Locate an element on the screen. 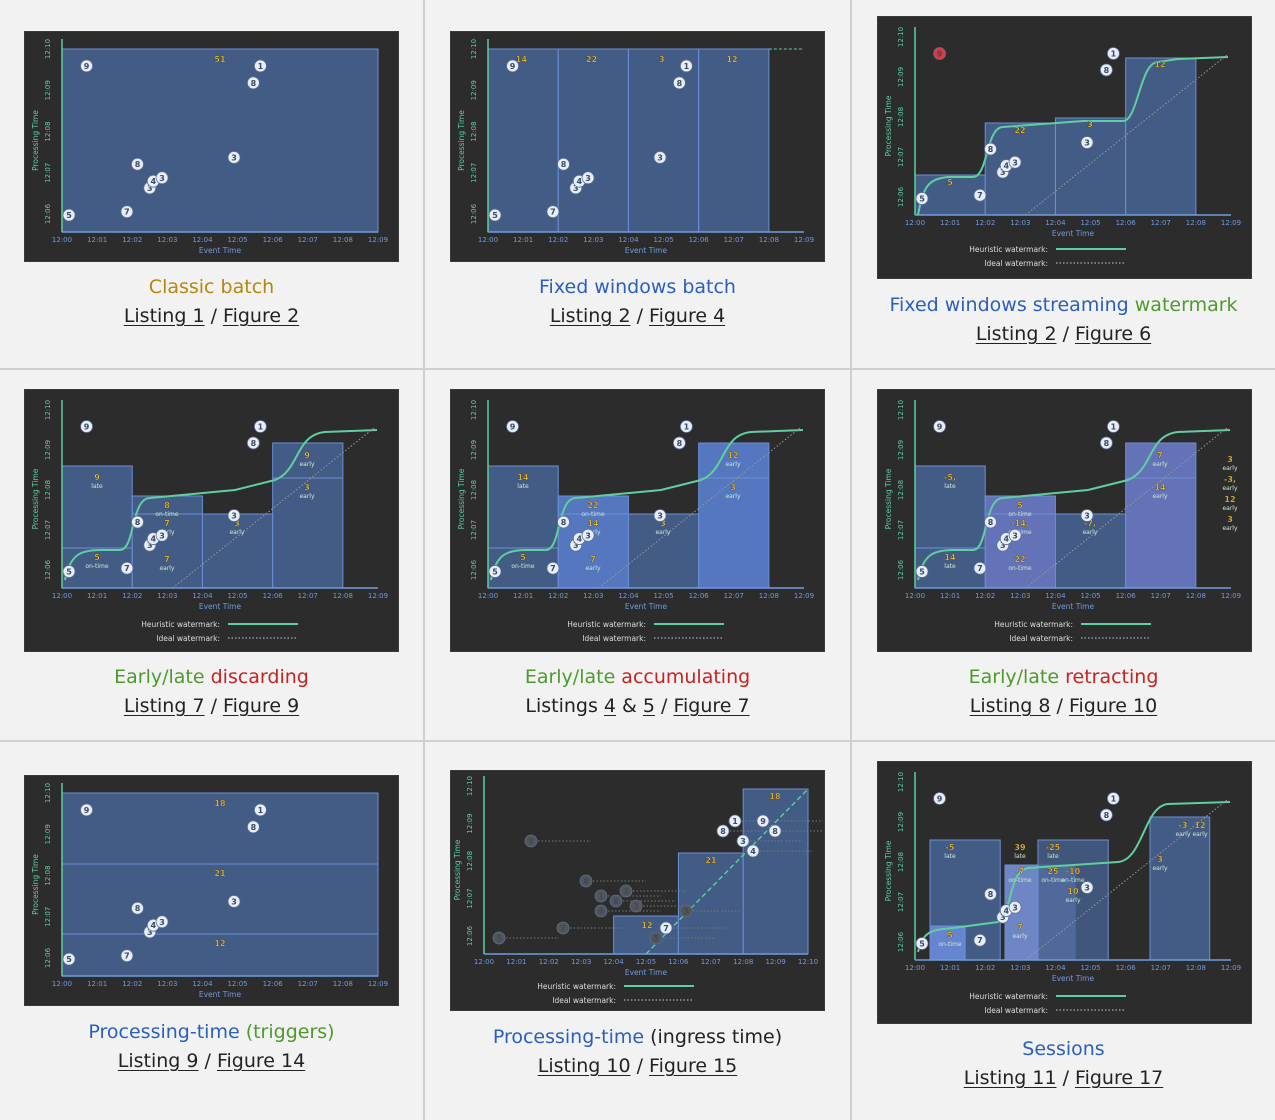 The image size is (1275, 1120). listing-link: Listing 1 is located at coordinates (164, 316).